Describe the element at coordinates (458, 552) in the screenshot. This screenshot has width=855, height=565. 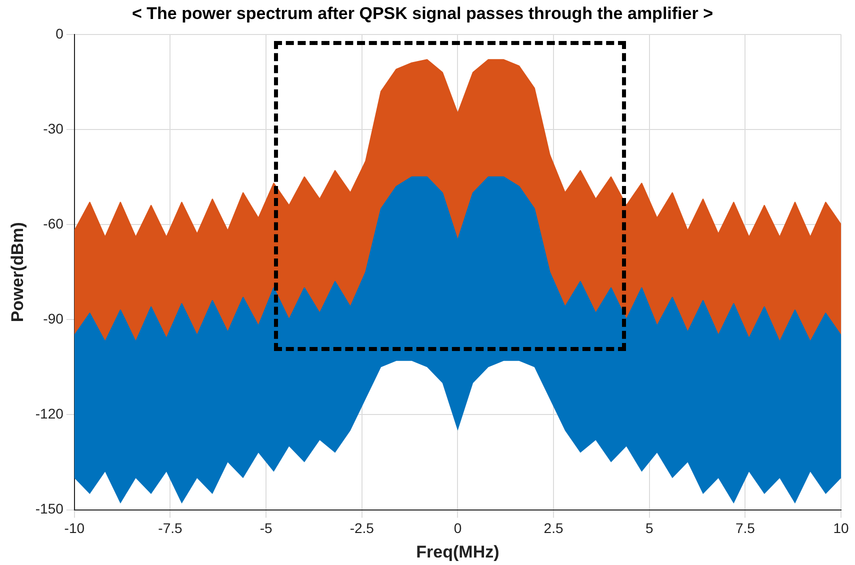
I see `x-axis-title: Freq(MHz)` at that location.